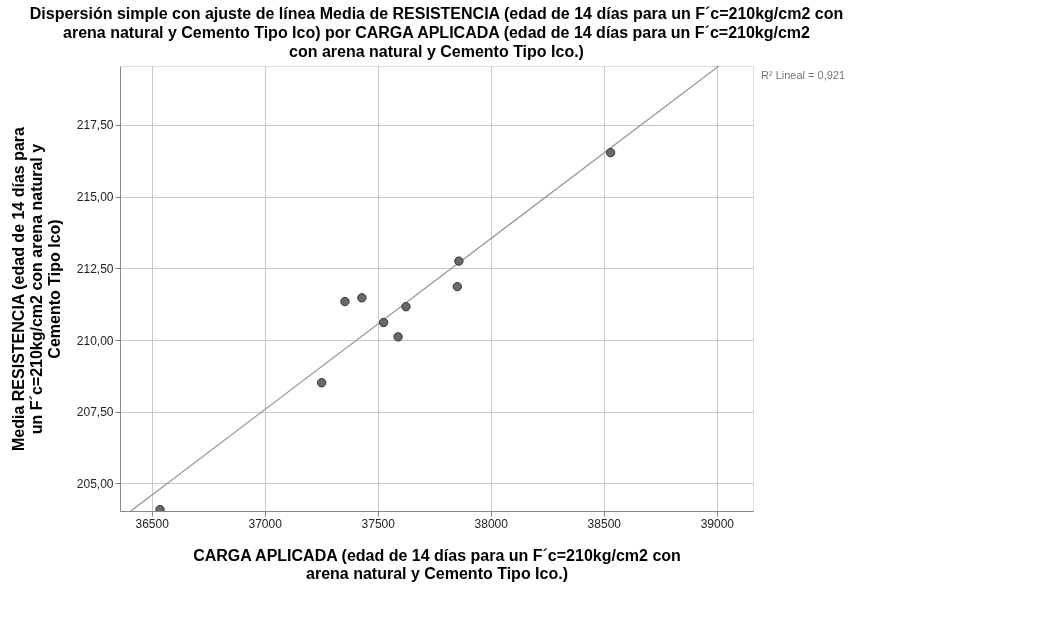 This screenshot has width=1041, height=623. What do you see at coordinates (604, 523) in the screenshot?
I see `x-tick-label: 38500` at bounding box center [604, 523].